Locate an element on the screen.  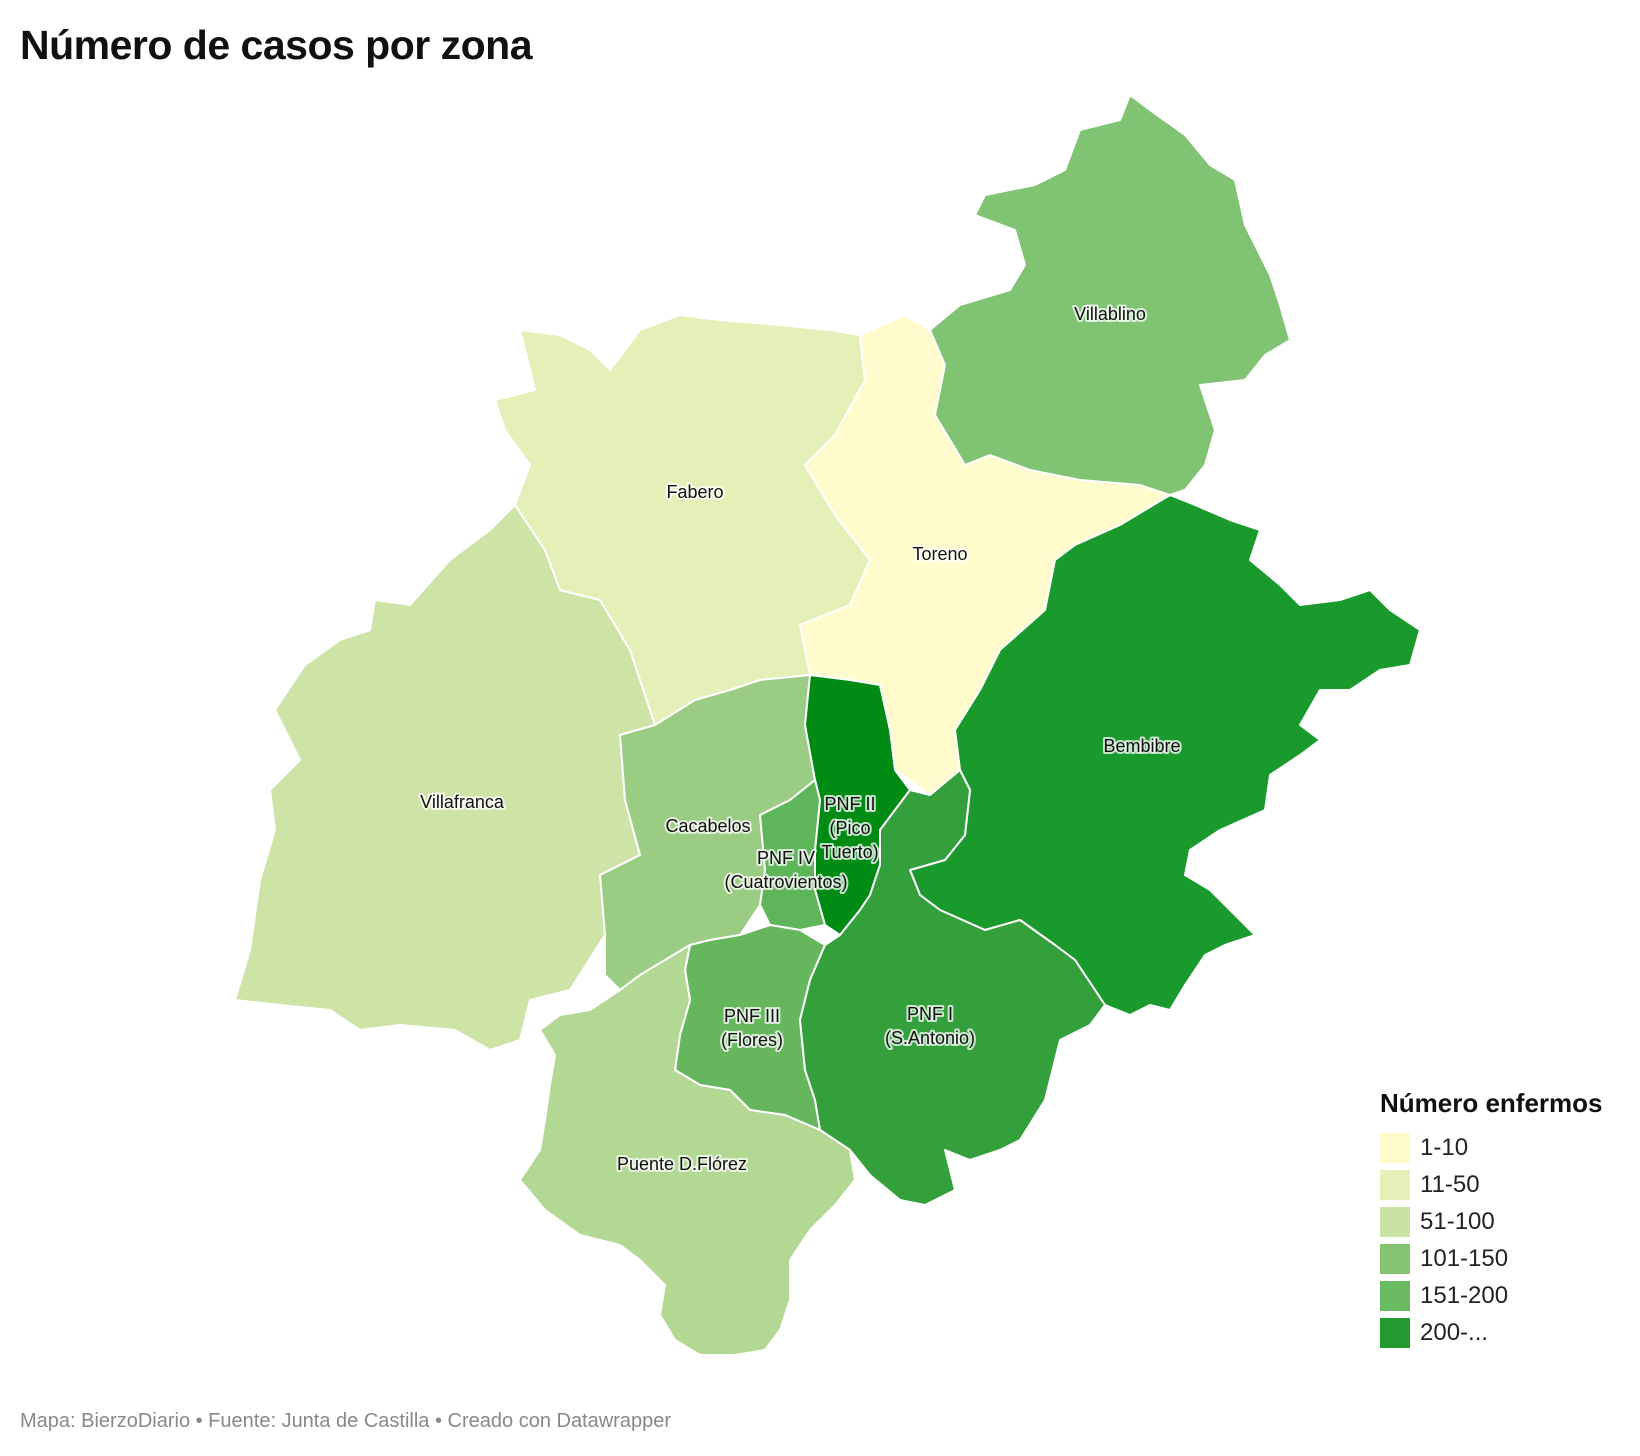
legend-title: Número enfermos is located at coordinates (1491, 1103).